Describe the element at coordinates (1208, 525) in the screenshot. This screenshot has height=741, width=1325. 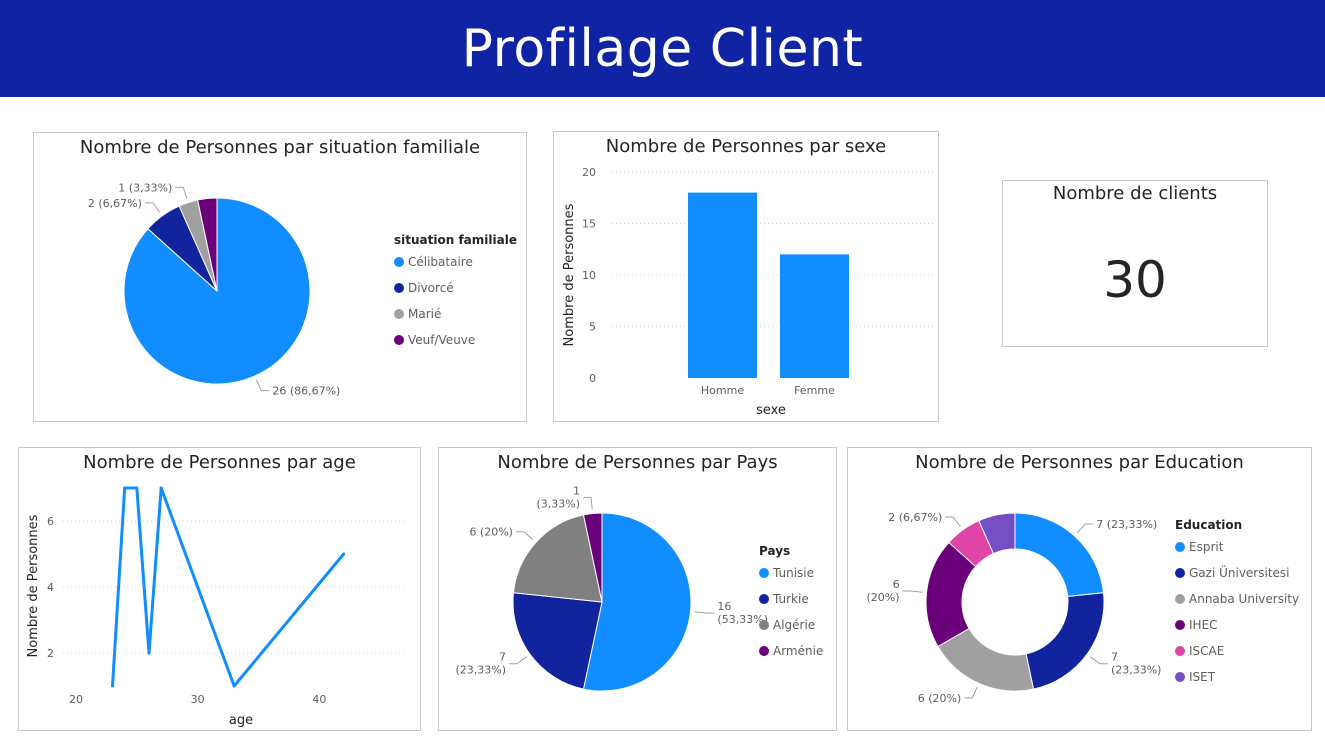
I see `legend-title: Education` at that location.